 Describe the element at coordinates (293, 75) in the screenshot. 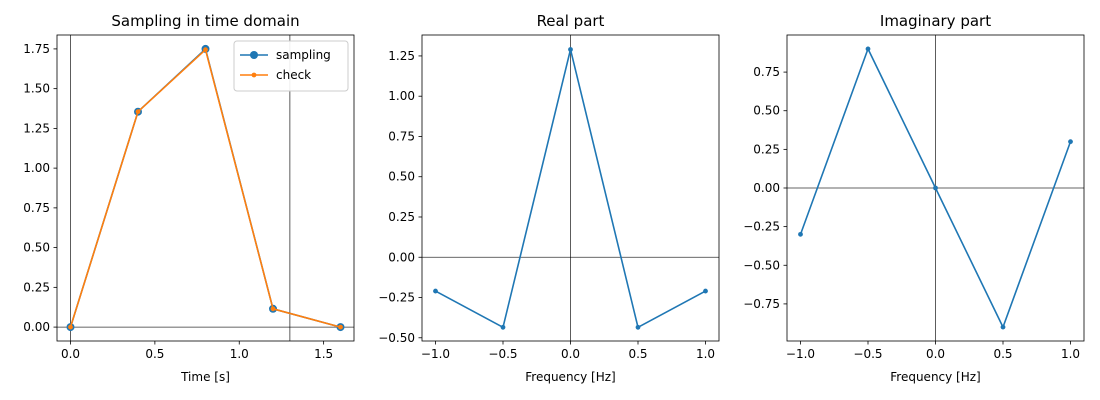

I see `legend-label: check` at that location.